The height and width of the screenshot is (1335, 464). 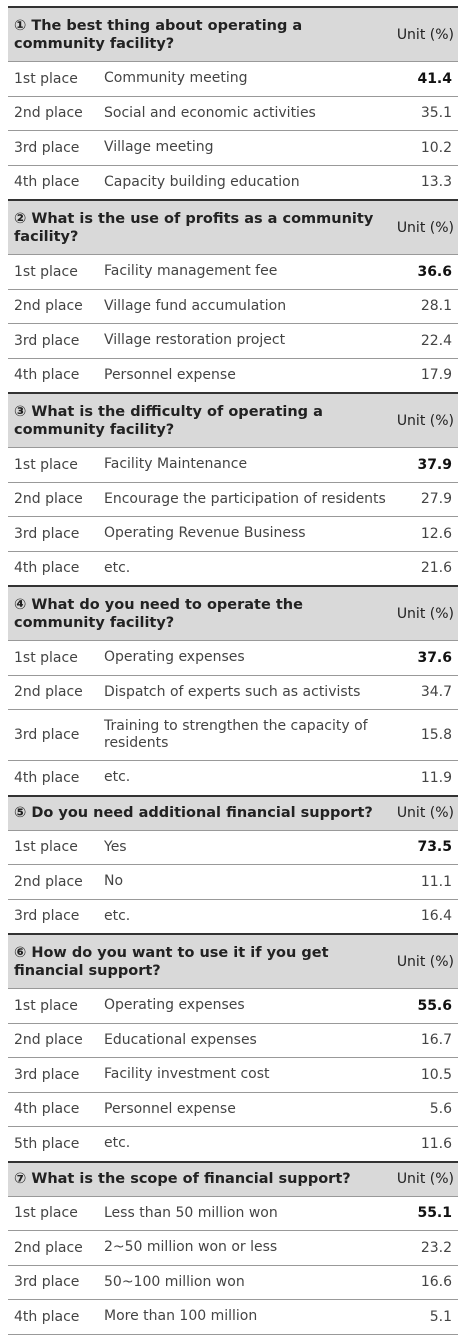 I want to click on item-cell: Dispatch of experts such as activists, so click(x=232, y=691).